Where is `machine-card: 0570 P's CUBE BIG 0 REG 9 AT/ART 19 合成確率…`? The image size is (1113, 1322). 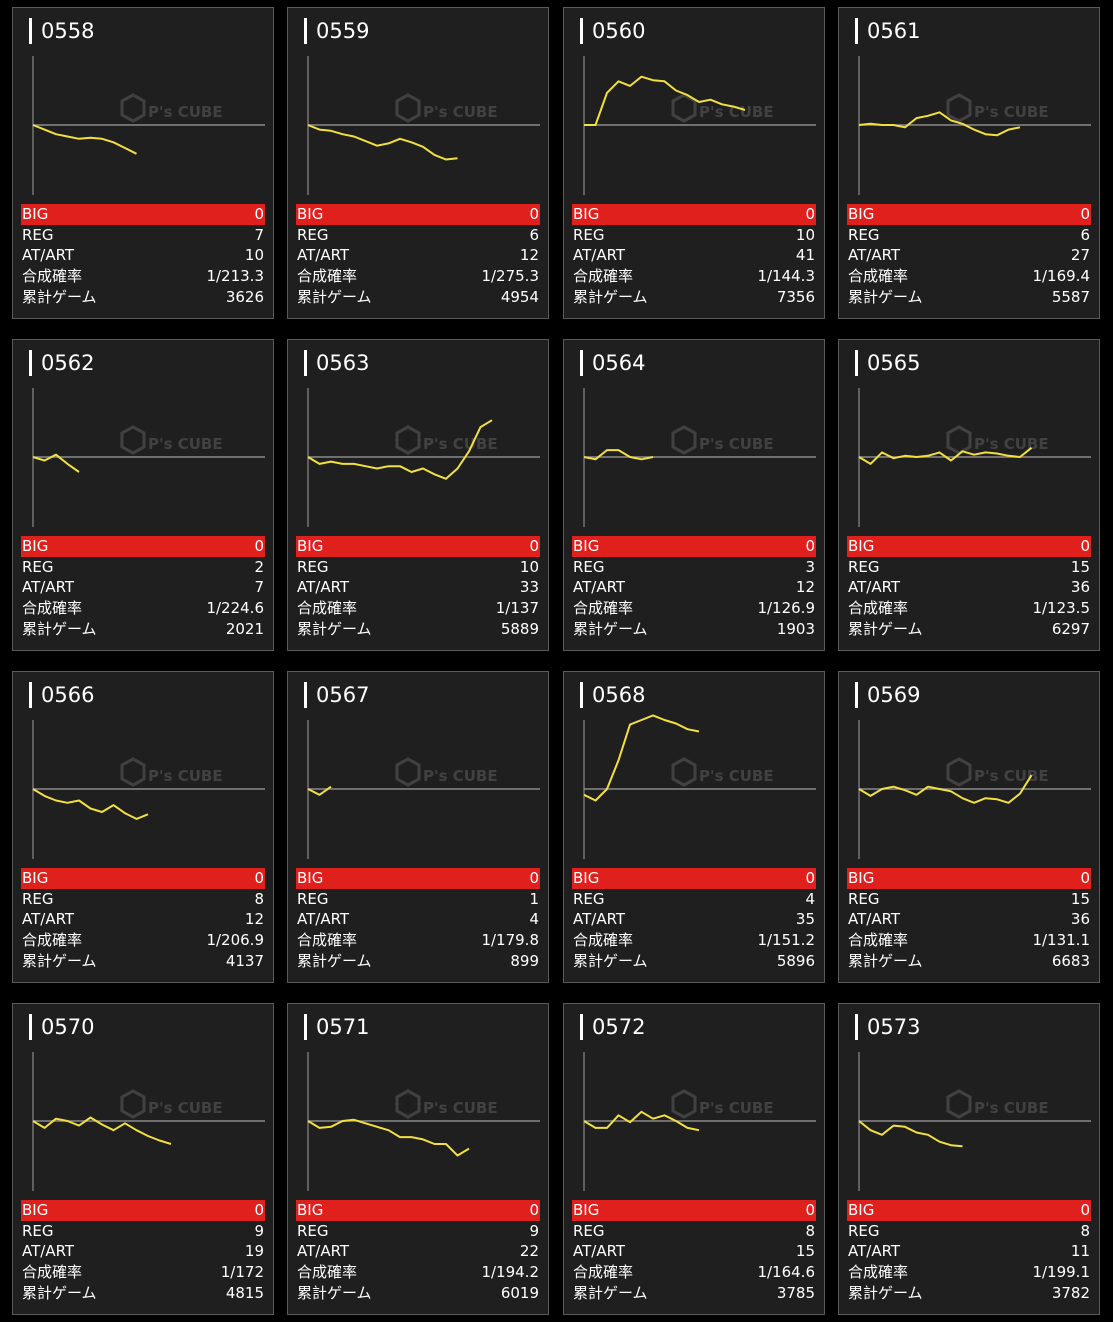 machine-card: 0570 P's CUBE BIG 0 REG 9 AT/ART 19 合成確率… is located at coordinates (143, 1159).